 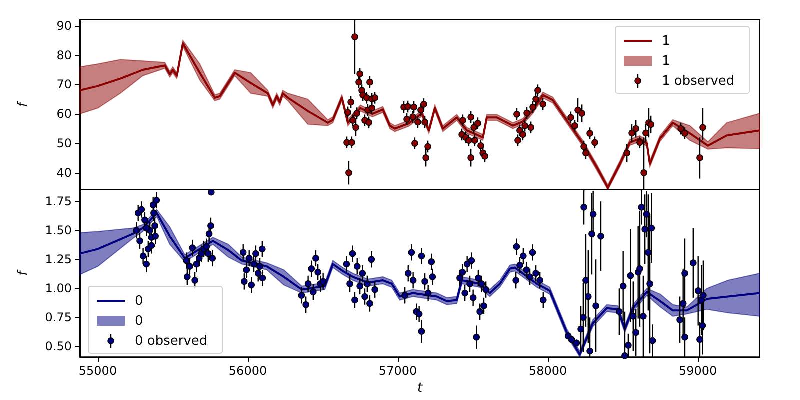 I want to click on y-tick-label: 50, so click(x=64, y=143).